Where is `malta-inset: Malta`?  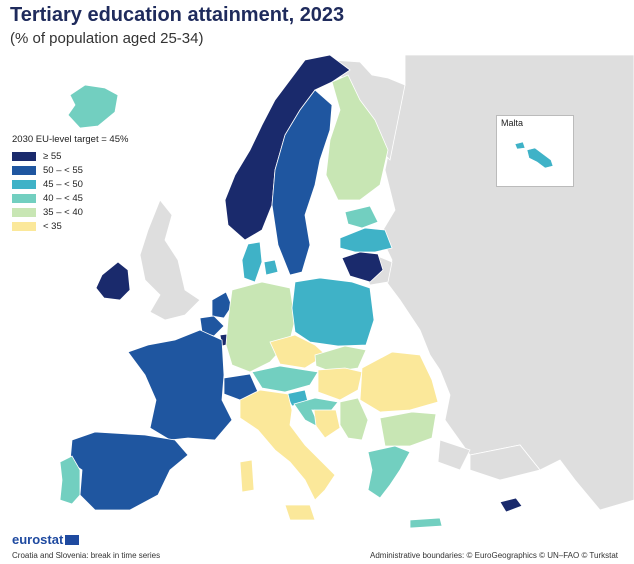 malta-inset: Malta is located at coordinates (535, 151).